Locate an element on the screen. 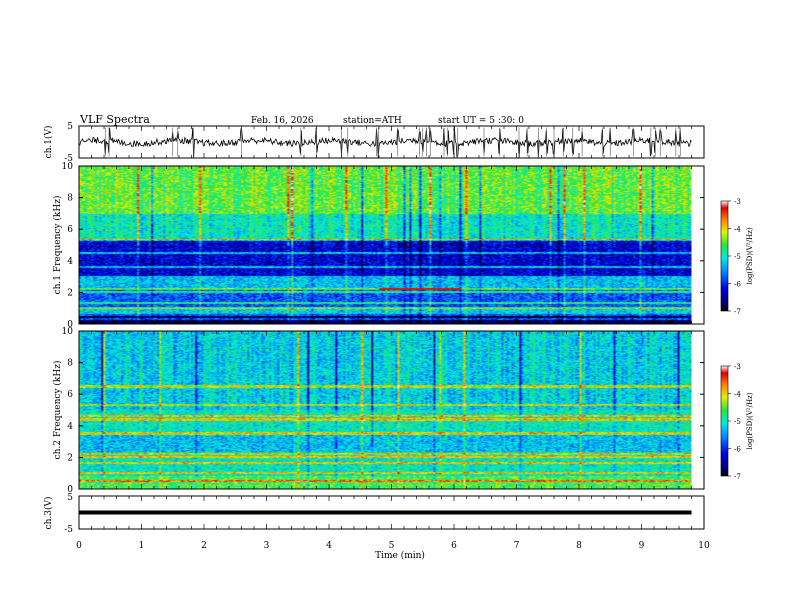  ch1-spectrogram-ylabel: ch.1 Frequency (kHz) is located at coordinates (57, 245).